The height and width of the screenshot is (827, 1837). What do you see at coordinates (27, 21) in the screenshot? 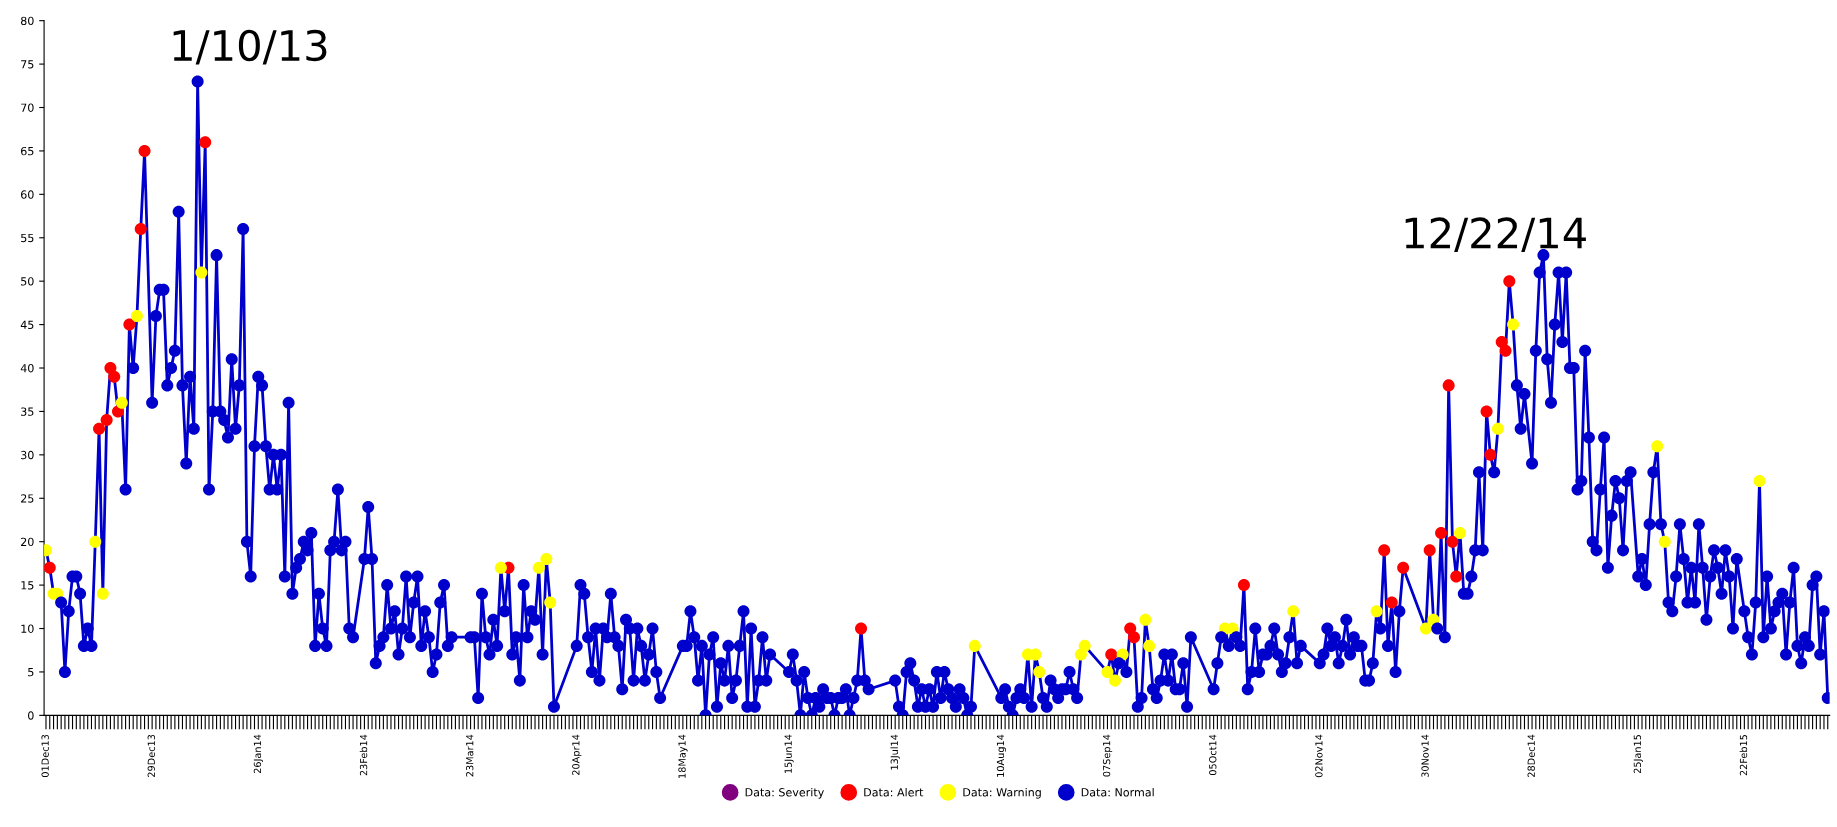
I see `y-tick-label: 80` at bounding box center [27, 21].